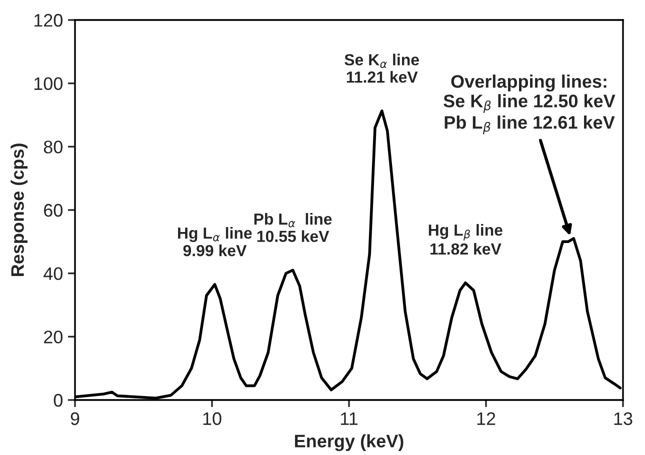 The image size is (645, 455). Describe the element at coordinates (215, 241) in the screenshot. I see `annotation: Hg L$_{α}$ line 9.99 keV` at that location.